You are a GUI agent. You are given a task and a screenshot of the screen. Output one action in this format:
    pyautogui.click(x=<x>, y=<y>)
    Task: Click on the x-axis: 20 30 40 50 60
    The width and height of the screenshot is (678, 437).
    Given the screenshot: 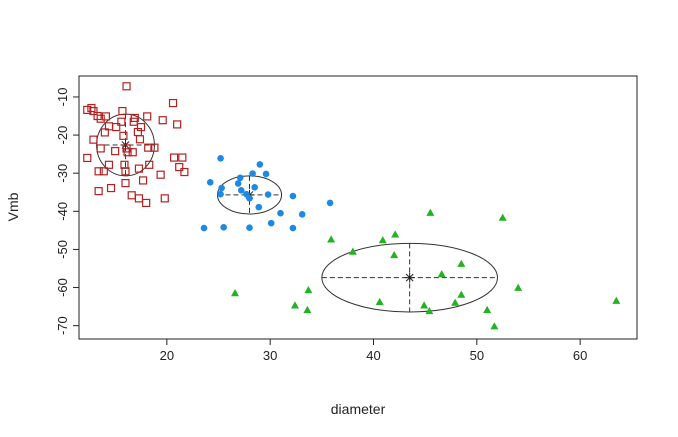 What is the action you would take?
    pyautogui.click(x=373, y=351)
    